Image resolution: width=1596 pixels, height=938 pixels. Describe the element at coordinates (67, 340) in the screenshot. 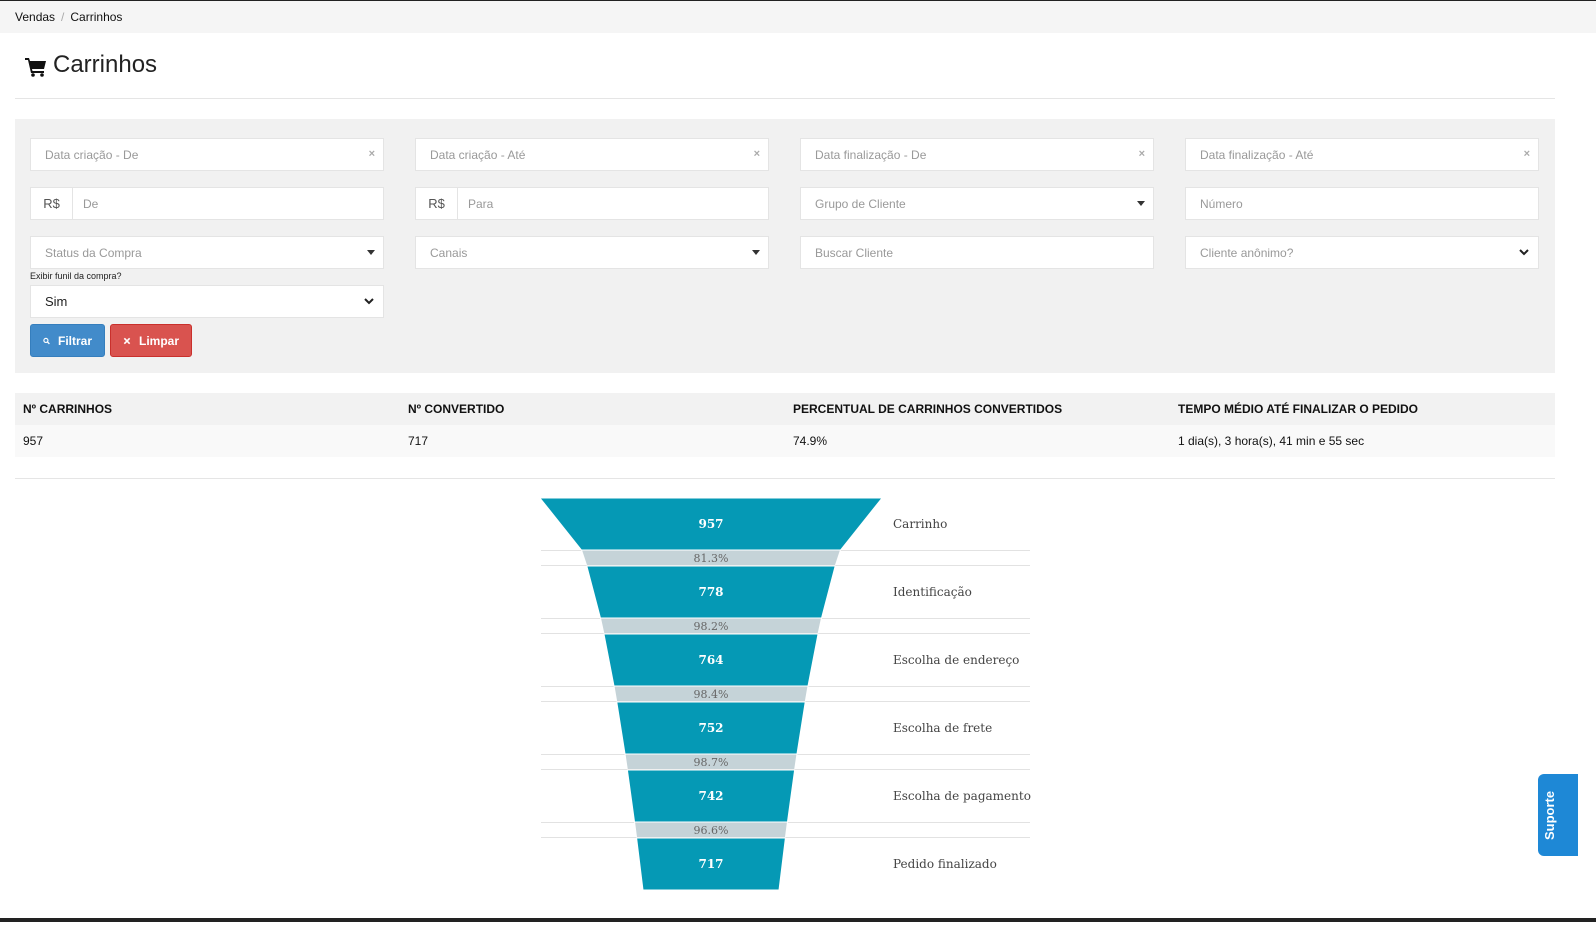

I see `filter-button: Filtrar` at that location.